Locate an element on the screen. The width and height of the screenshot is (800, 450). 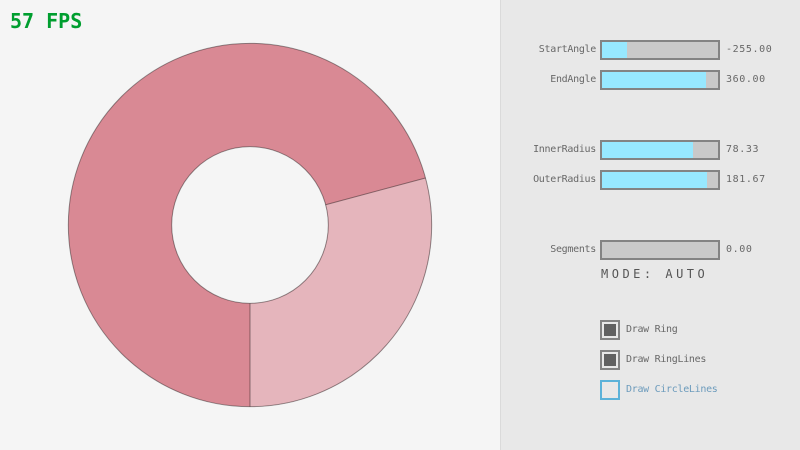
draw-ring-label: Draw Ring is located at coordinates (652, 329).